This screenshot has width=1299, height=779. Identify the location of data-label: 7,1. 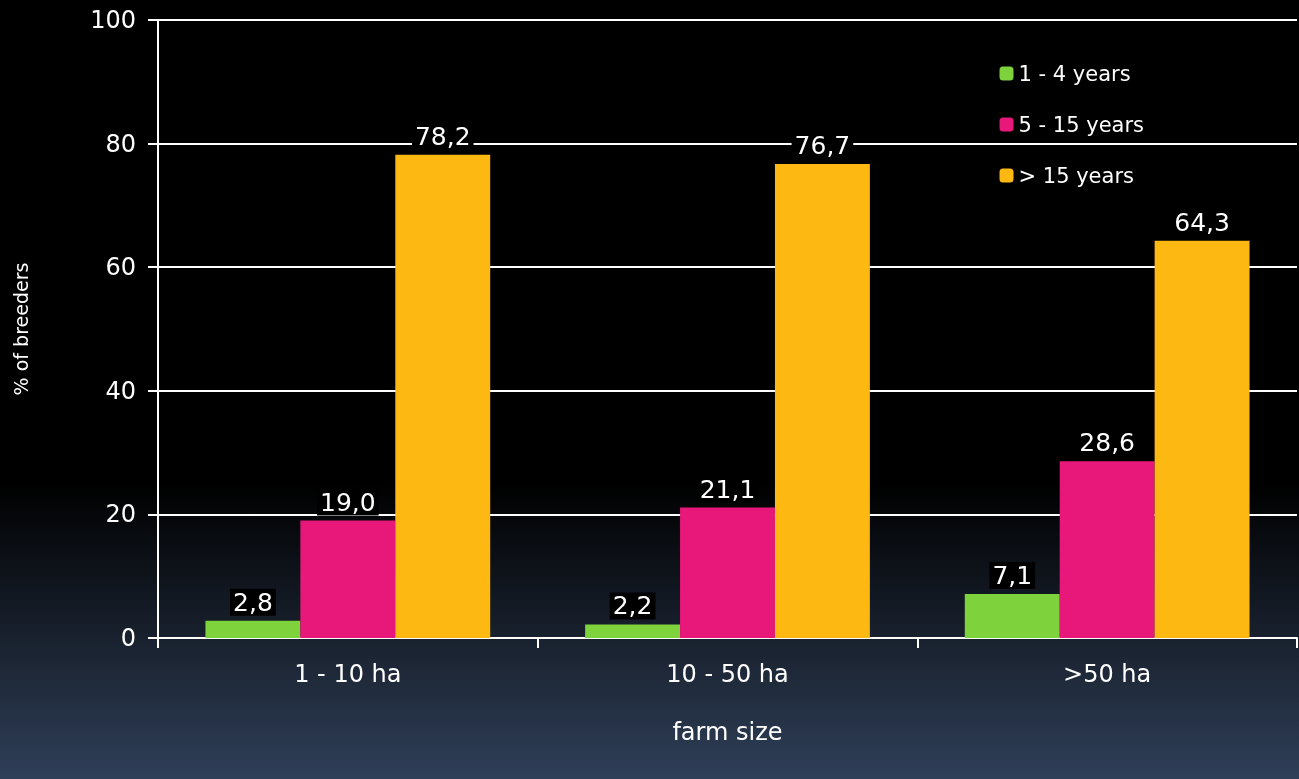
(1012, 576).